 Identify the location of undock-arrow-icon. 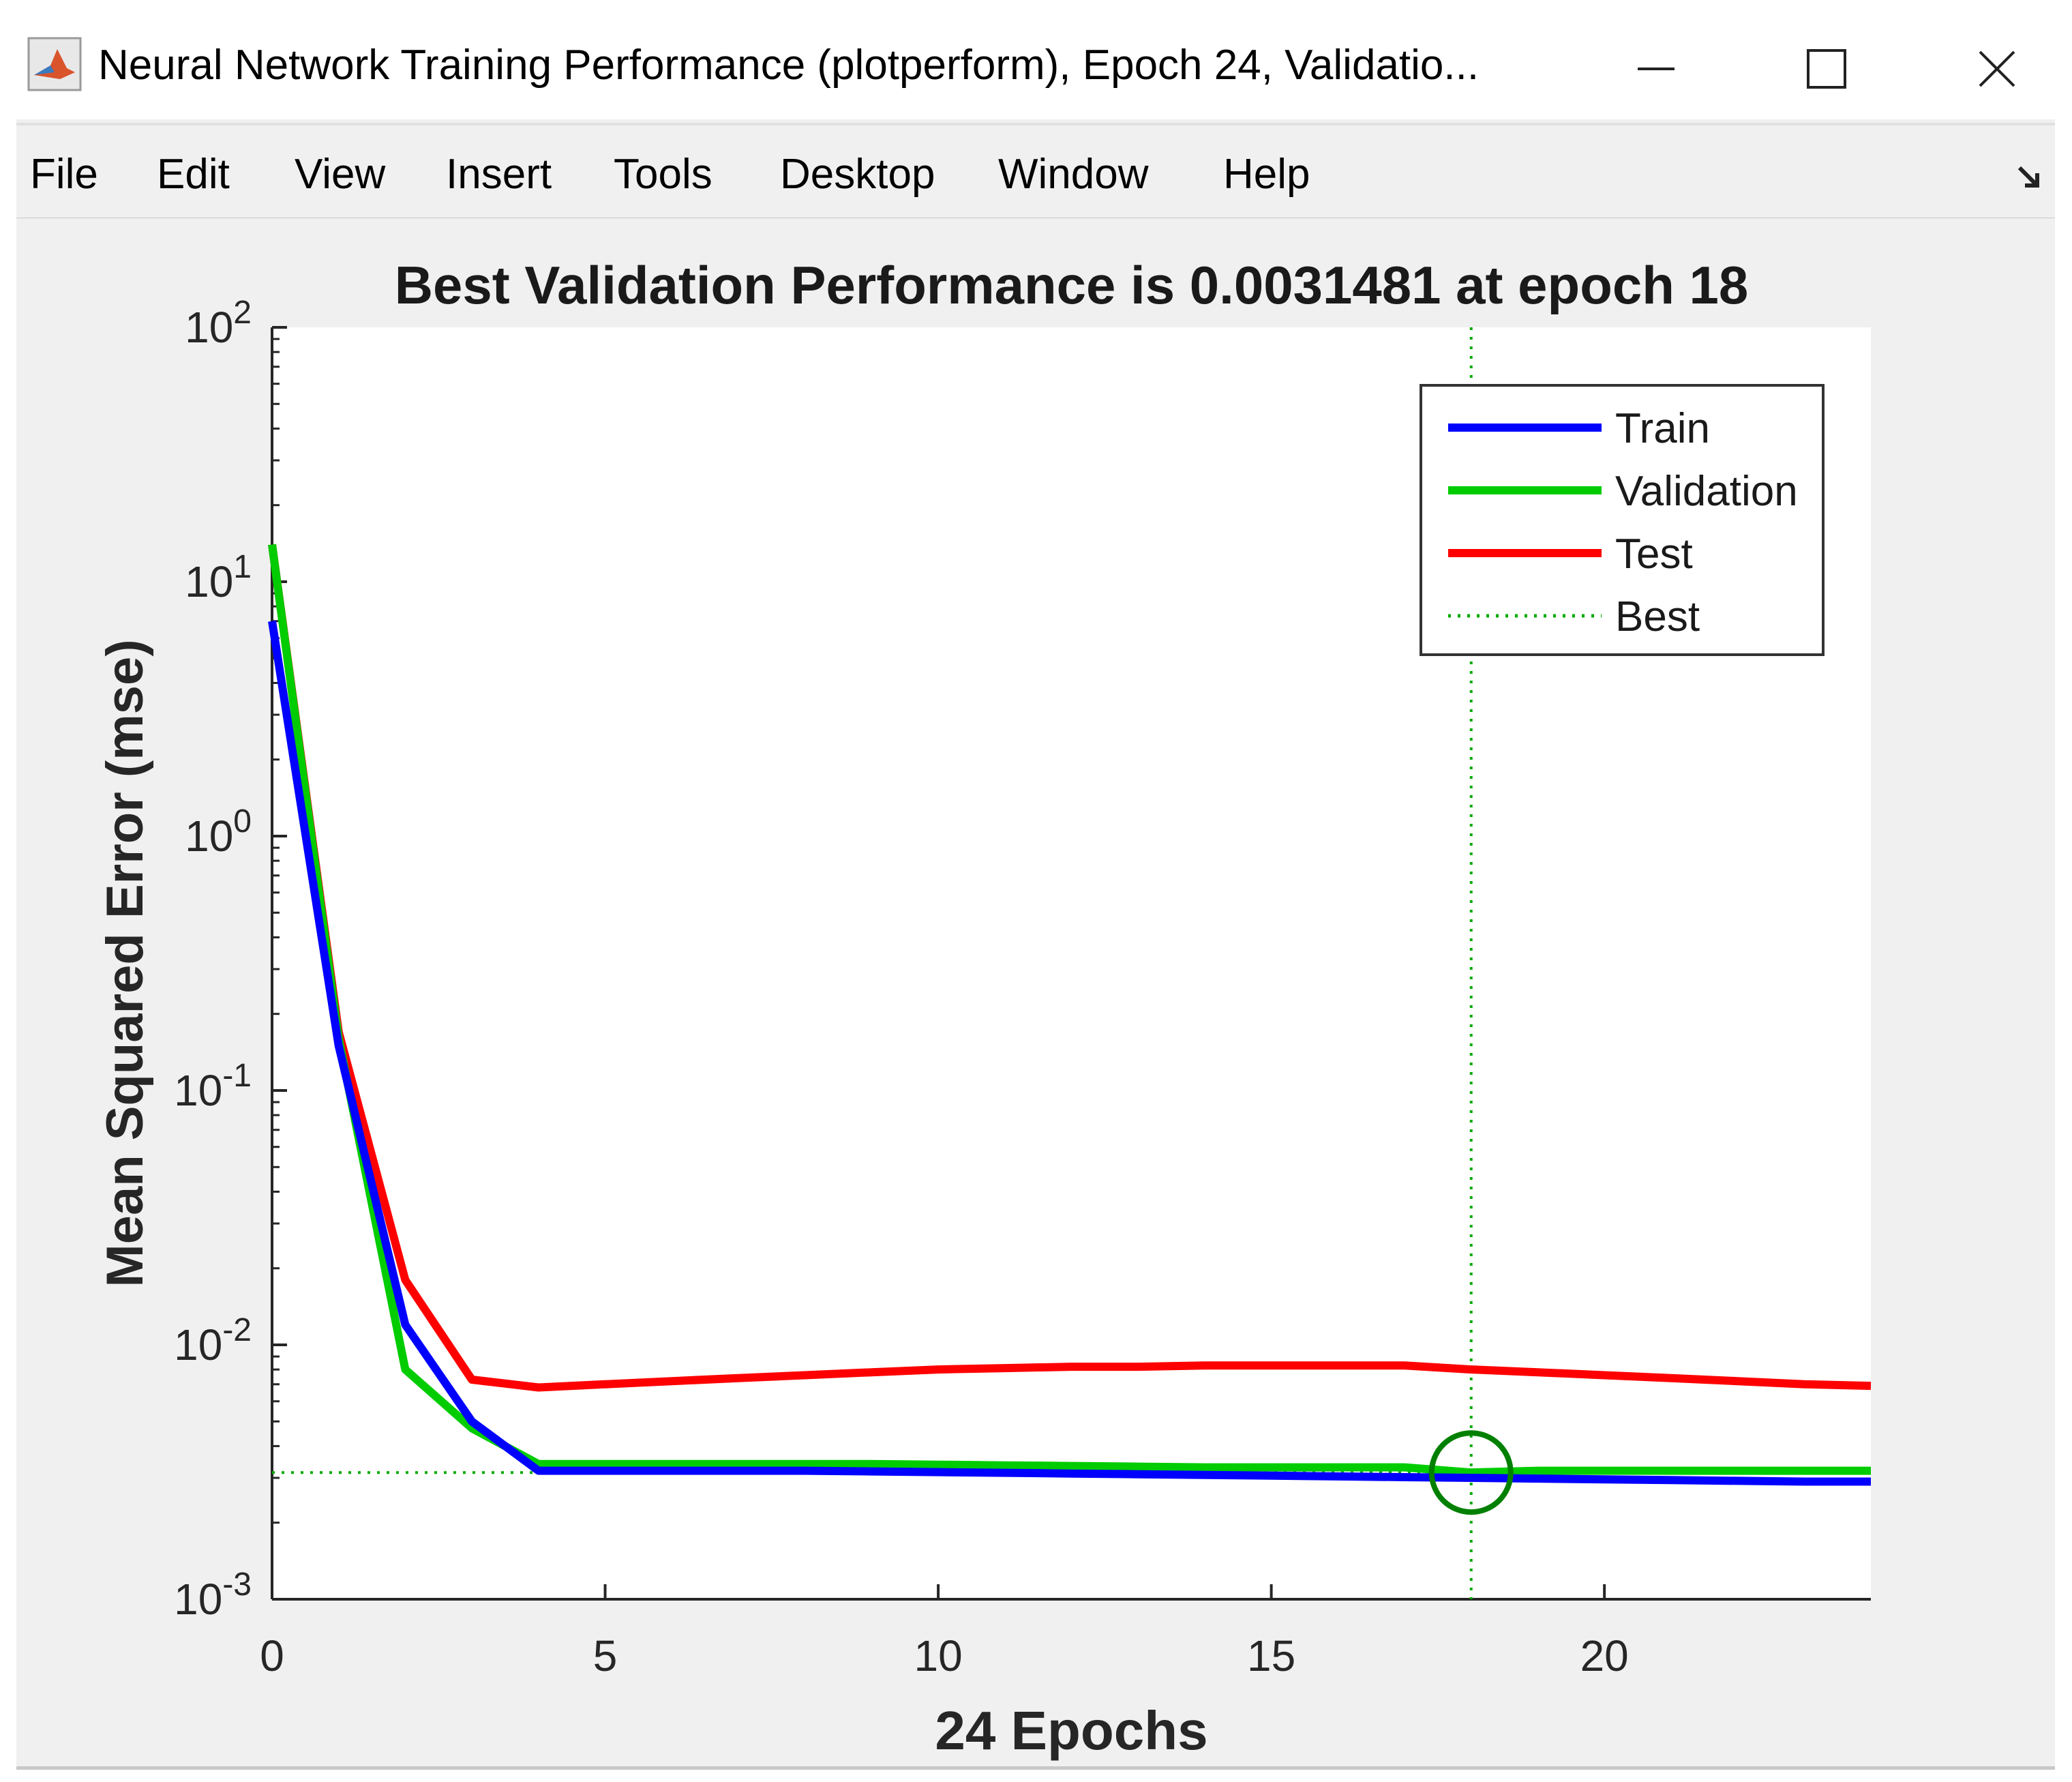
(2031, 177).